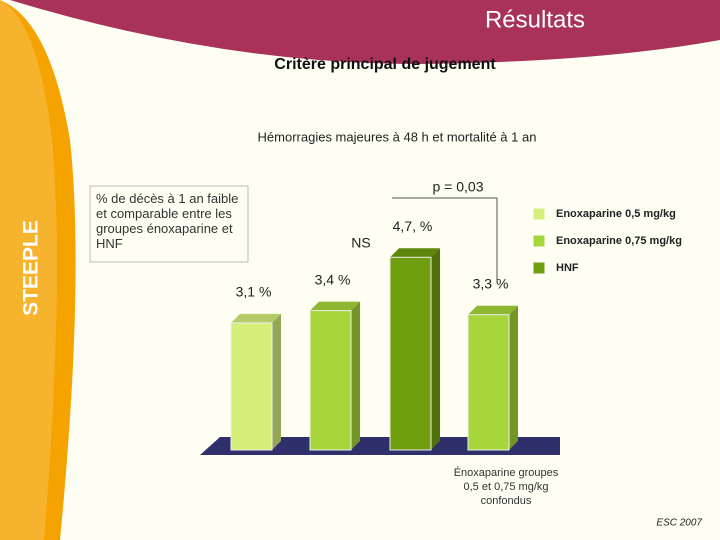  I want to click on annotation-box, so click(169, 224).